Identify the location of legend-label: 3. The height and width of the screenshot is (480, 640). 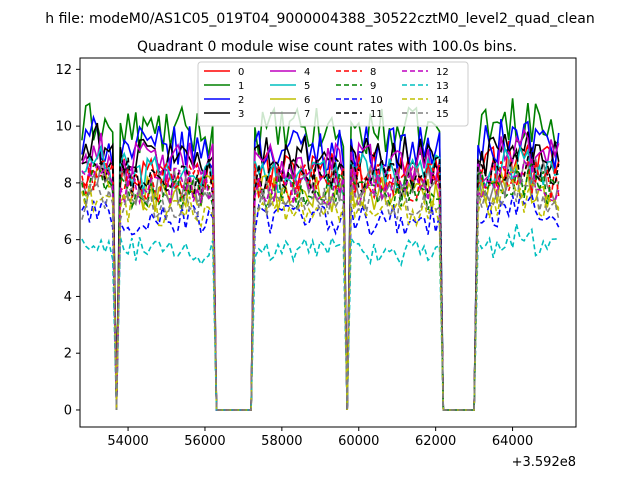
(241, 114).